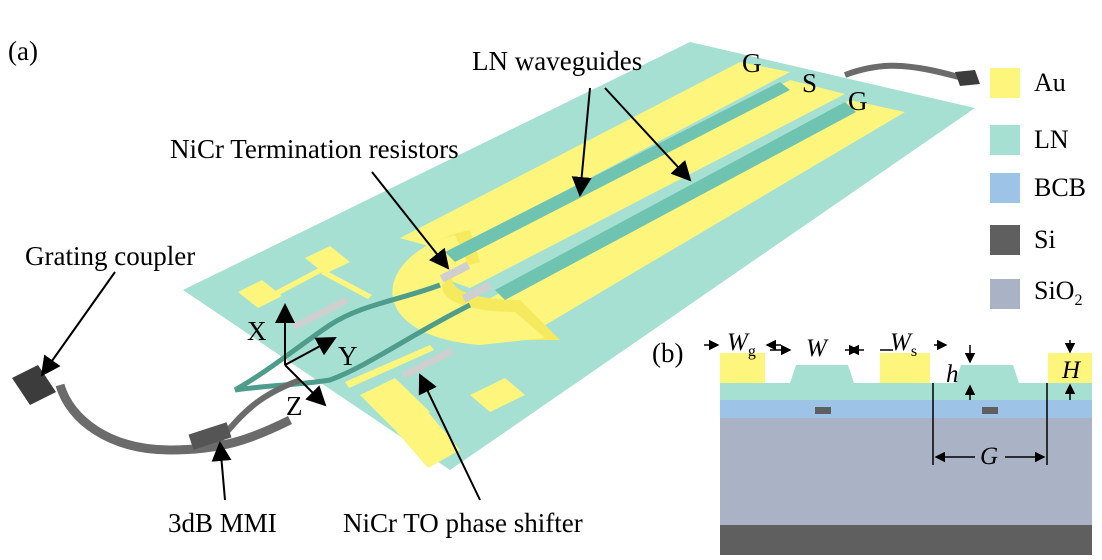 The width and height of the screenshot is (1102, 560). What do you see at coordinates (858, 101) in the screenshot?
I see `label-electrode-g2: G` at bounding box center [858, 101].